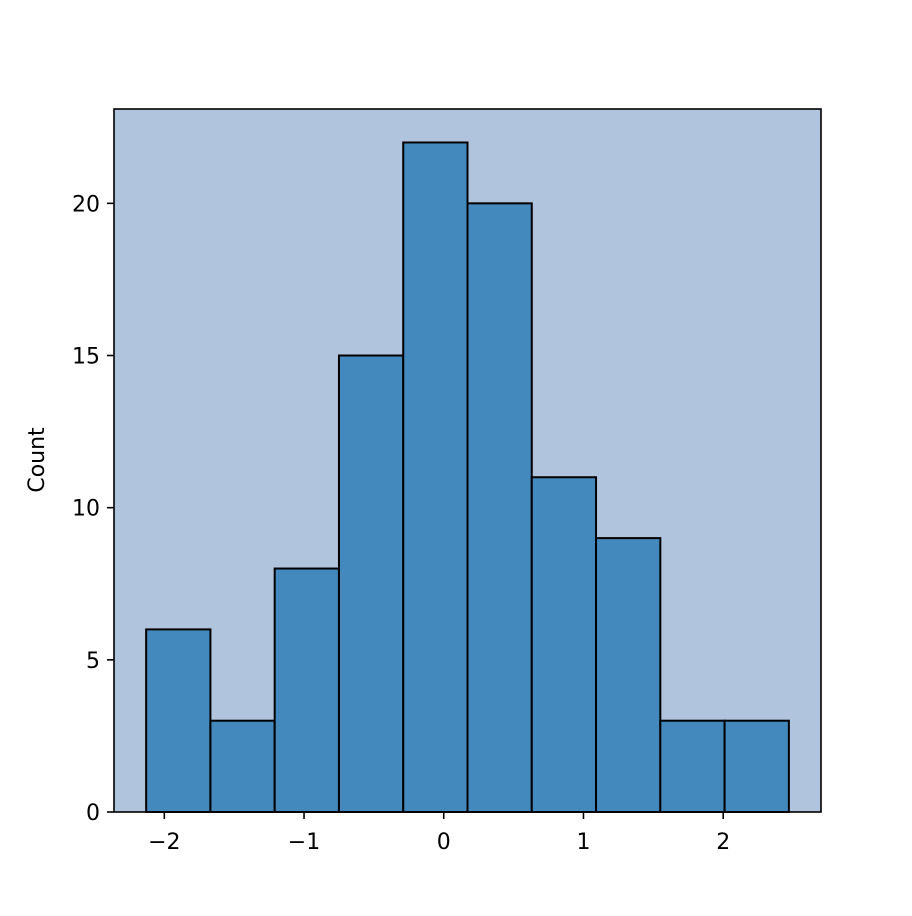  Describe the element at coordinates (86, 204) in the screenshot. I see `y-tick-label: 20` at that location.